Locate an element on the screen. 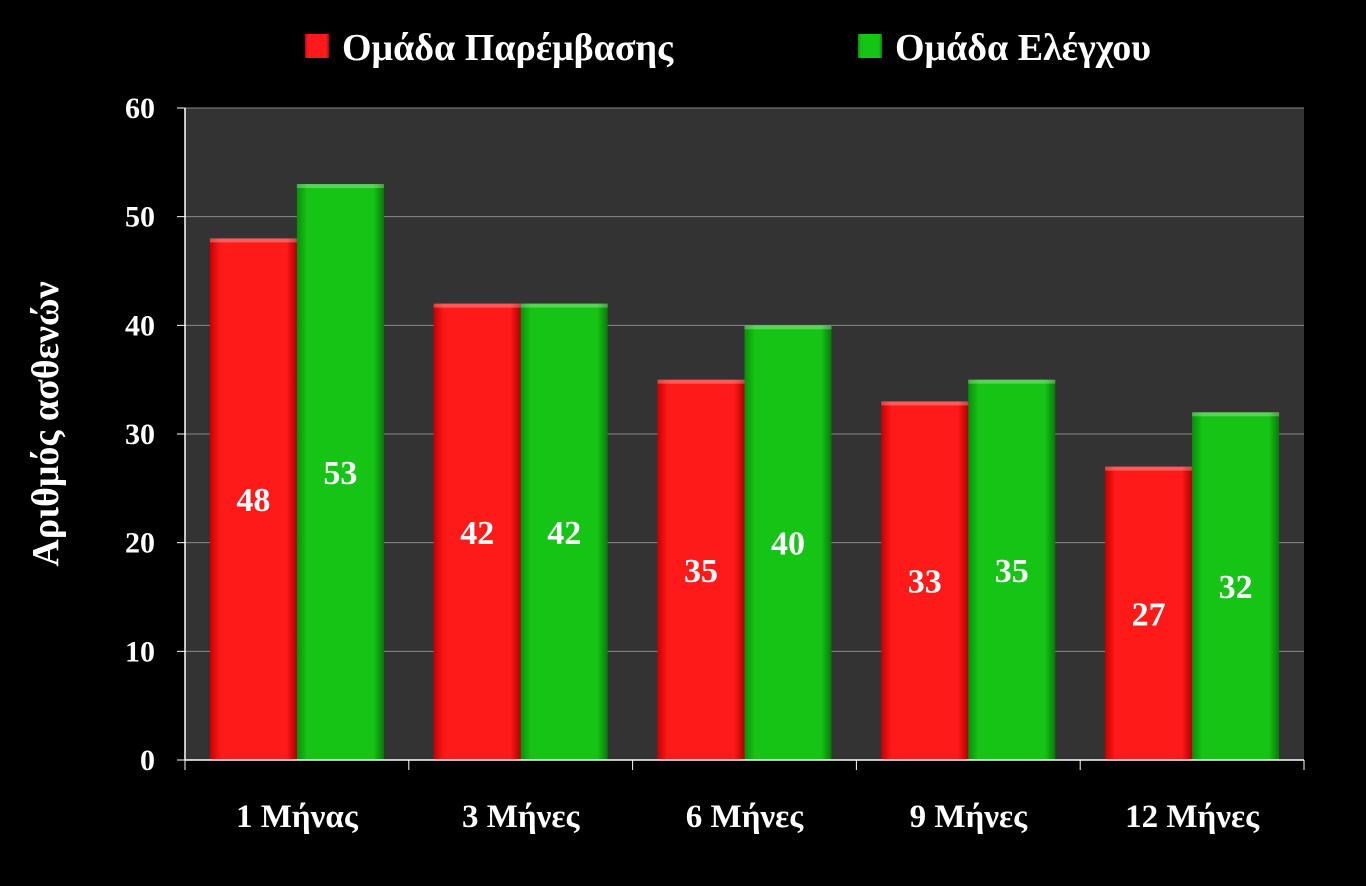 The height and width of the screenshot is (886, 1366). data-label: 53 is located at coordinates (340, 473).